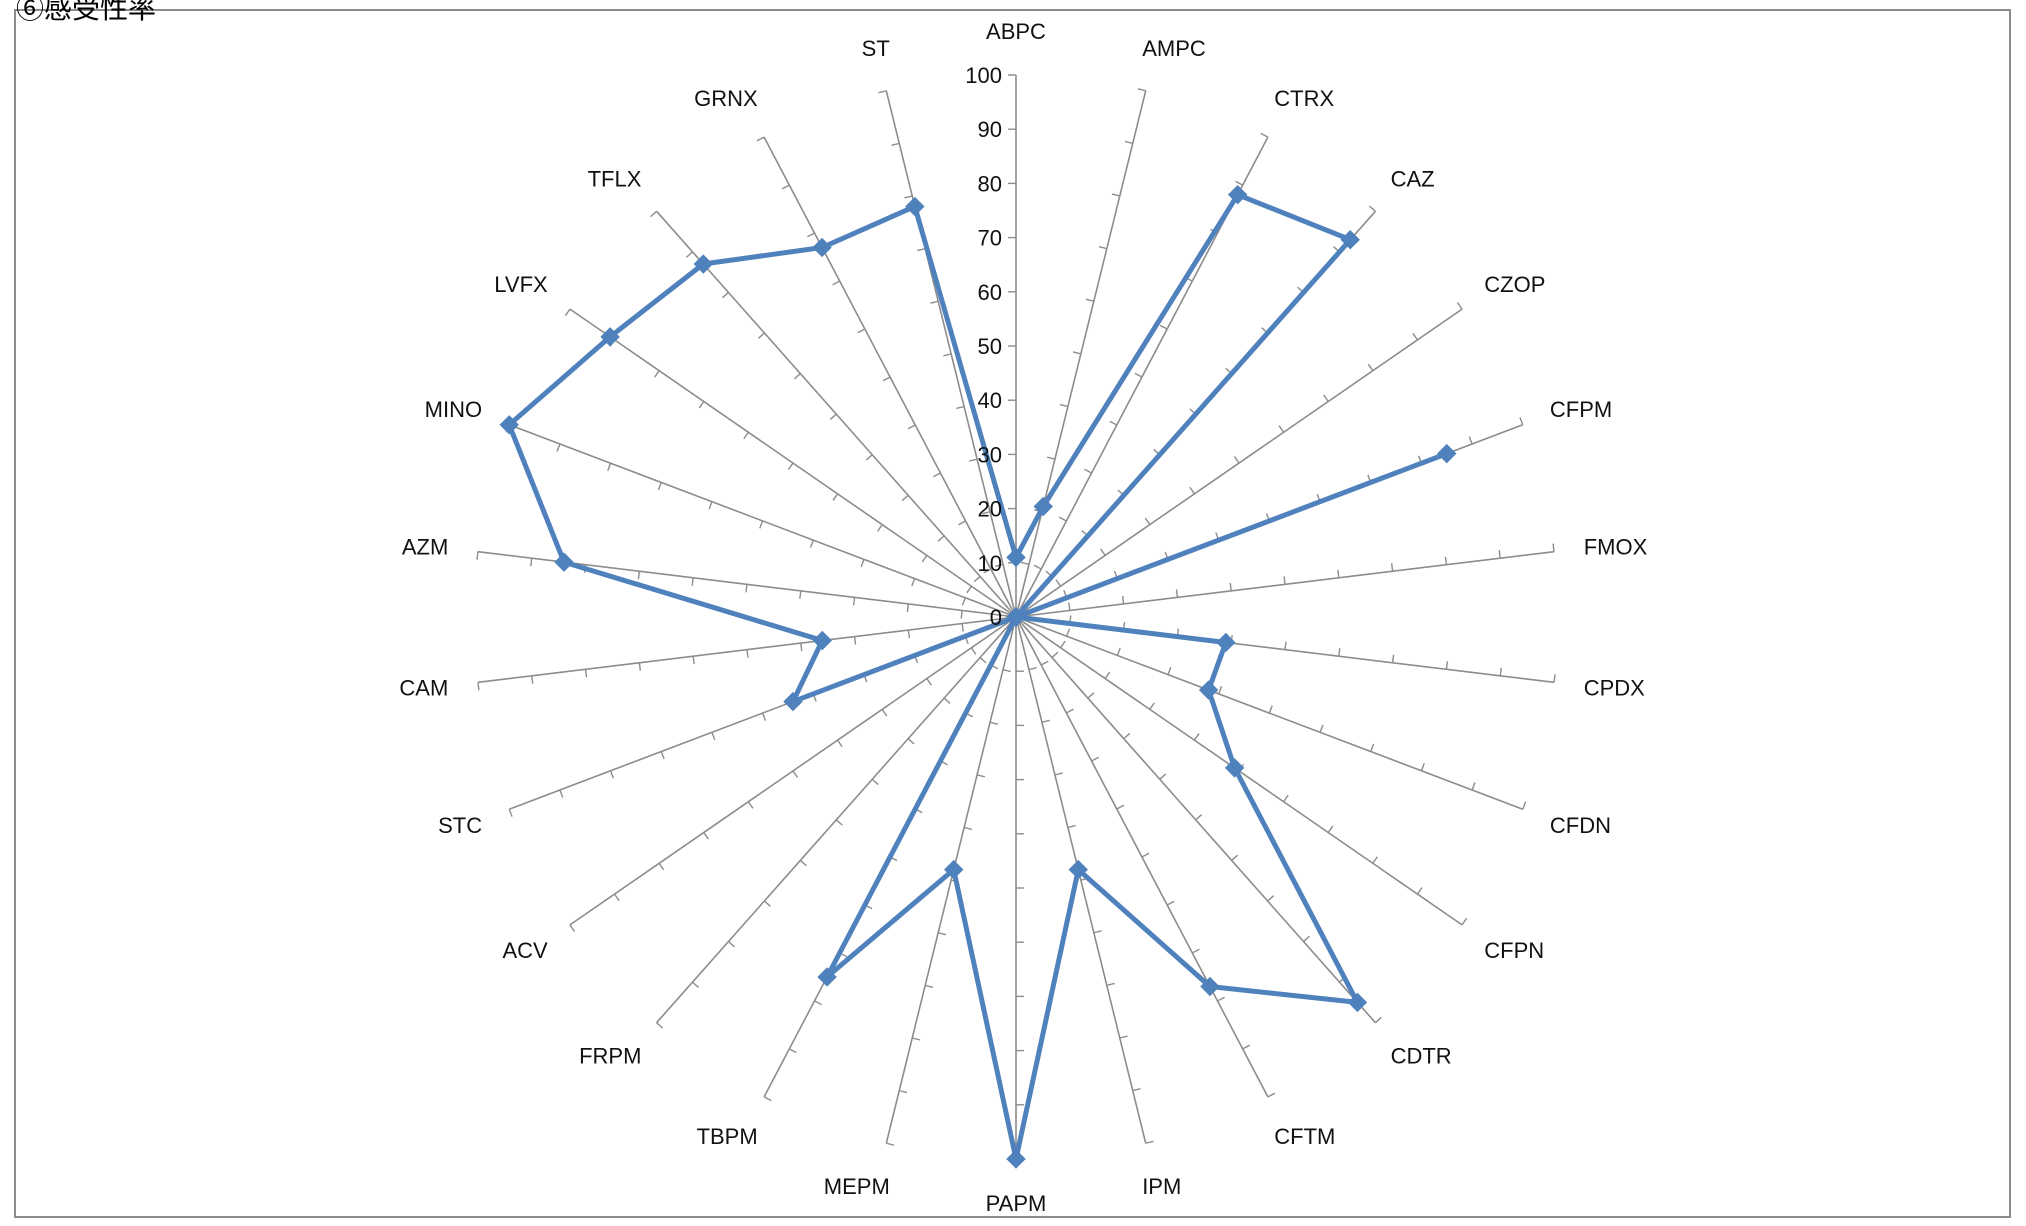 This screenshot has height=1226, width=2026. What do you see at coordinates (86, 12) in the screenshot?
I see `corner-title: ⑥感受性率` at bounding box center [86, 12].